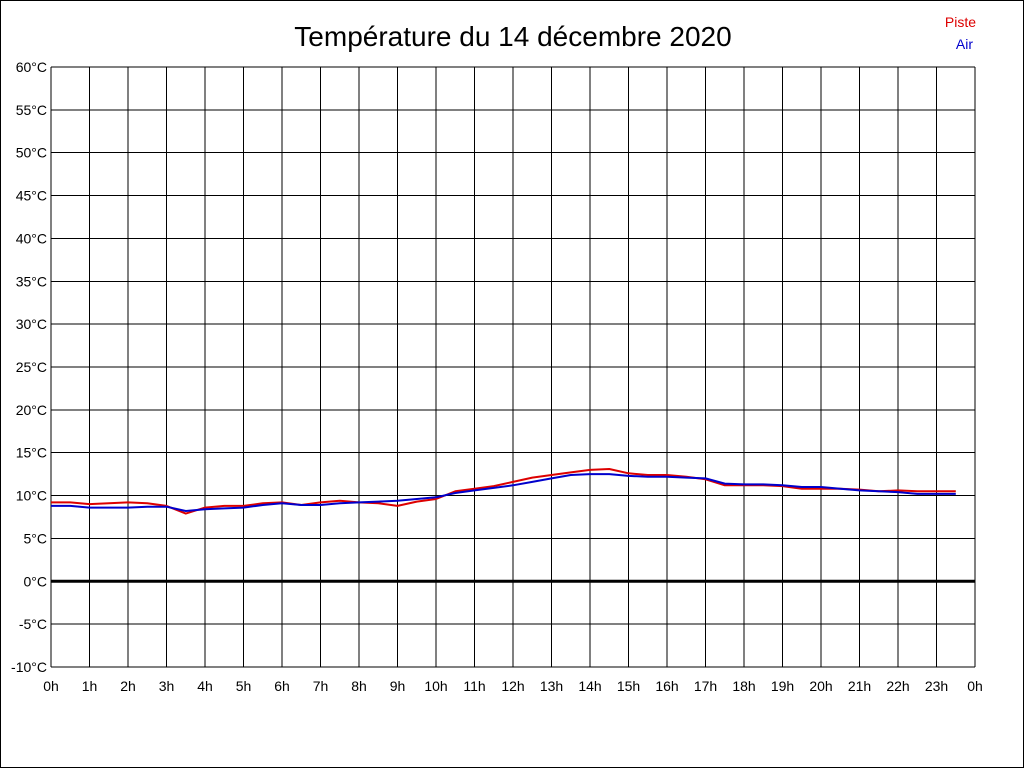 The width and height of the screenshot is (1024, 768). Describe the element at coordinates (321, 686) in the screenshot. I see `x-tick-label: 7h` at that location.